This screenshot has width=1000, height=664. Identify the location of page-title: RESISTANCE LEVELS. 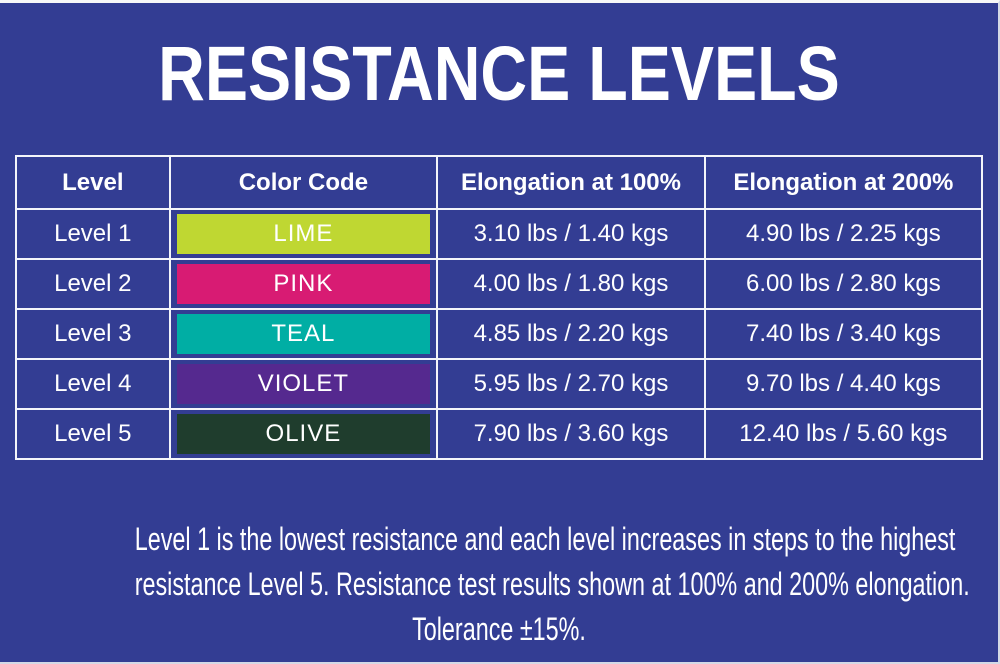
(499, 74).